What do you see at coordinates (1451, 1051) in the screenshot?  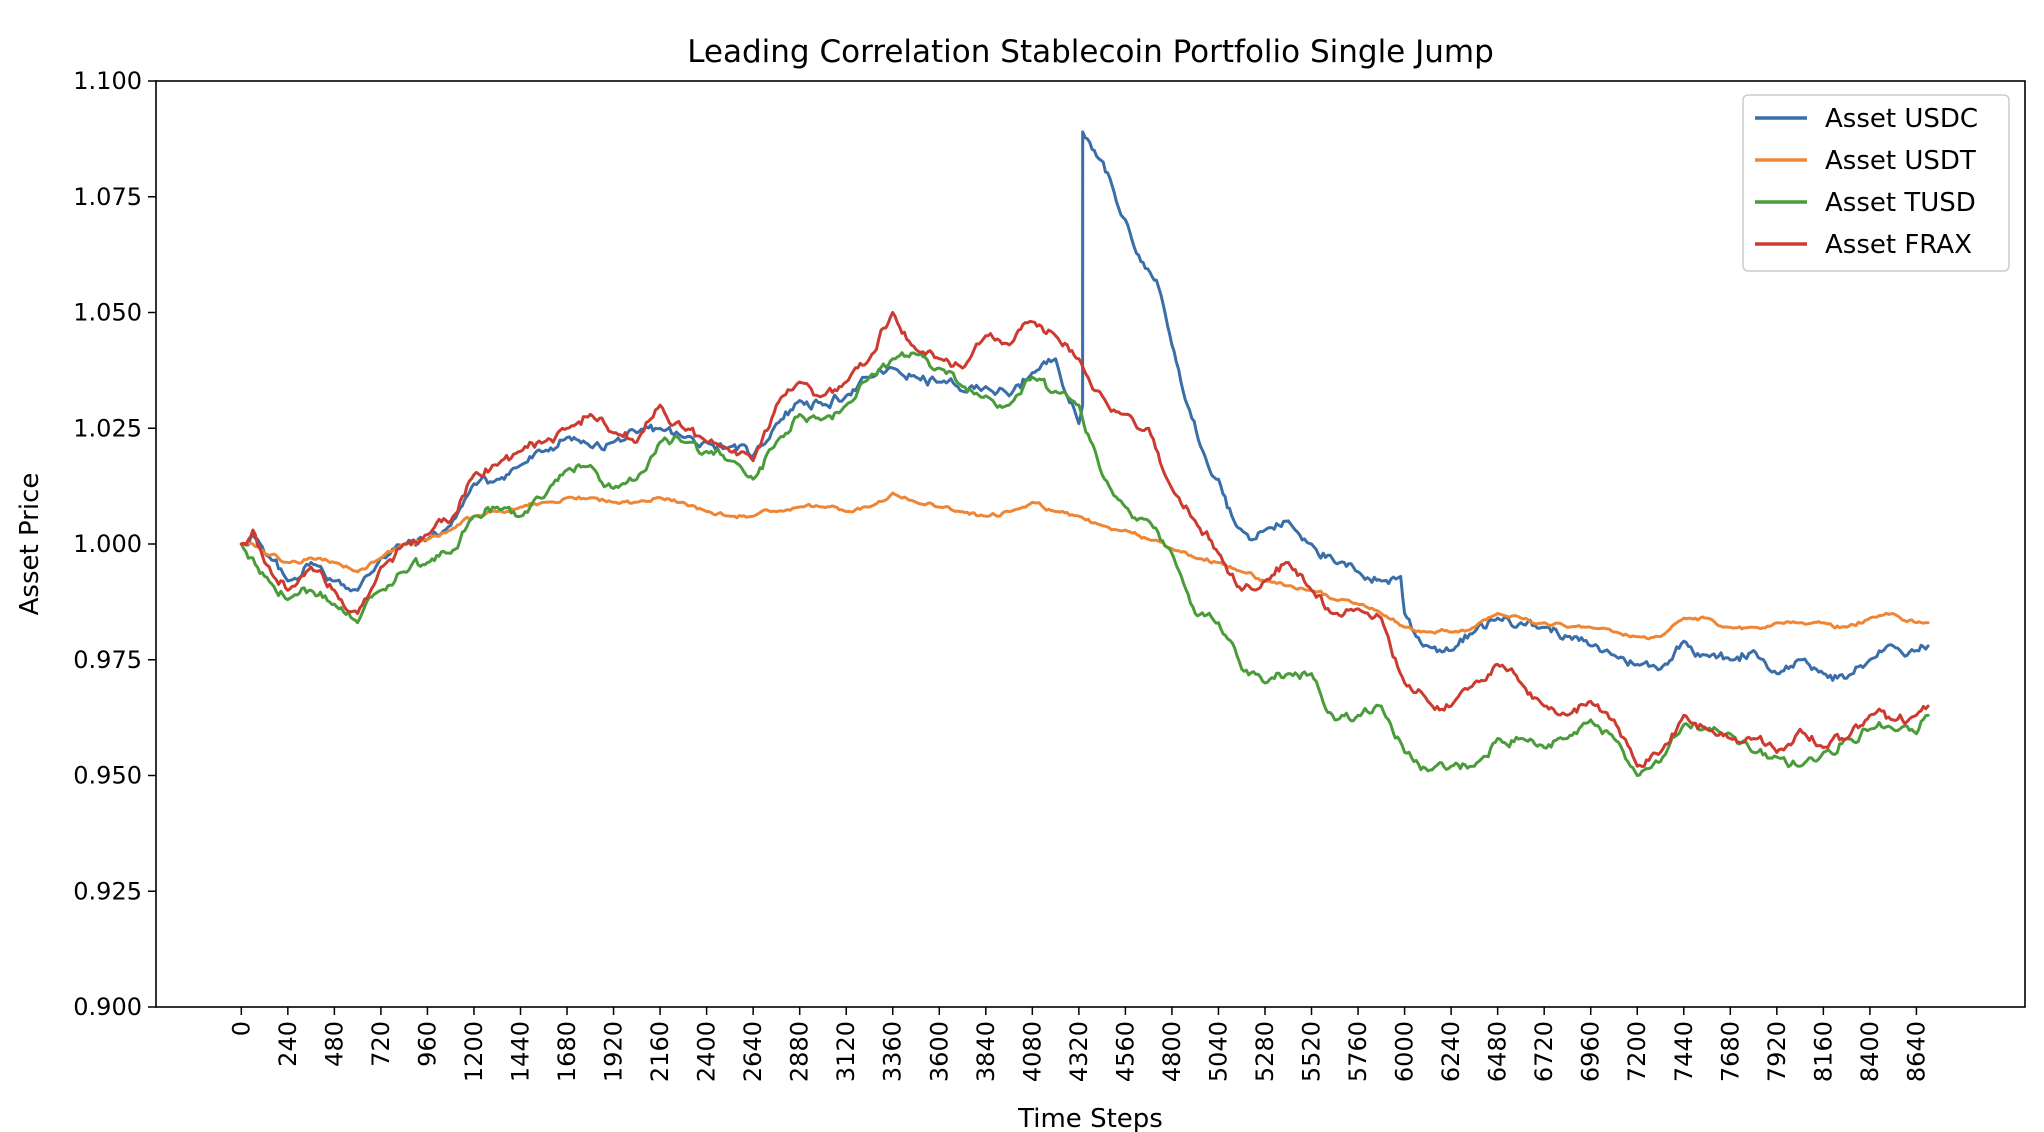 I see `x-tick-label: 6240` at bounding box center [1451, 1051].